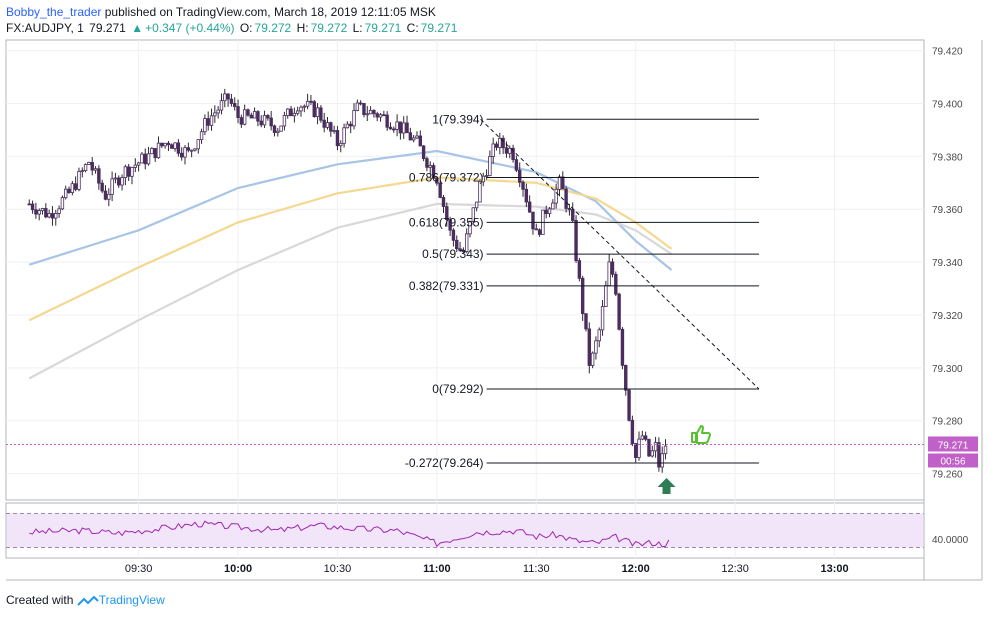 The width and height of the screenshot is (988, 618). What do you see at coordinates (947, 52) in the screenshot?
I see `y-tick-label: 79.420` at bounding box center [947, 52].